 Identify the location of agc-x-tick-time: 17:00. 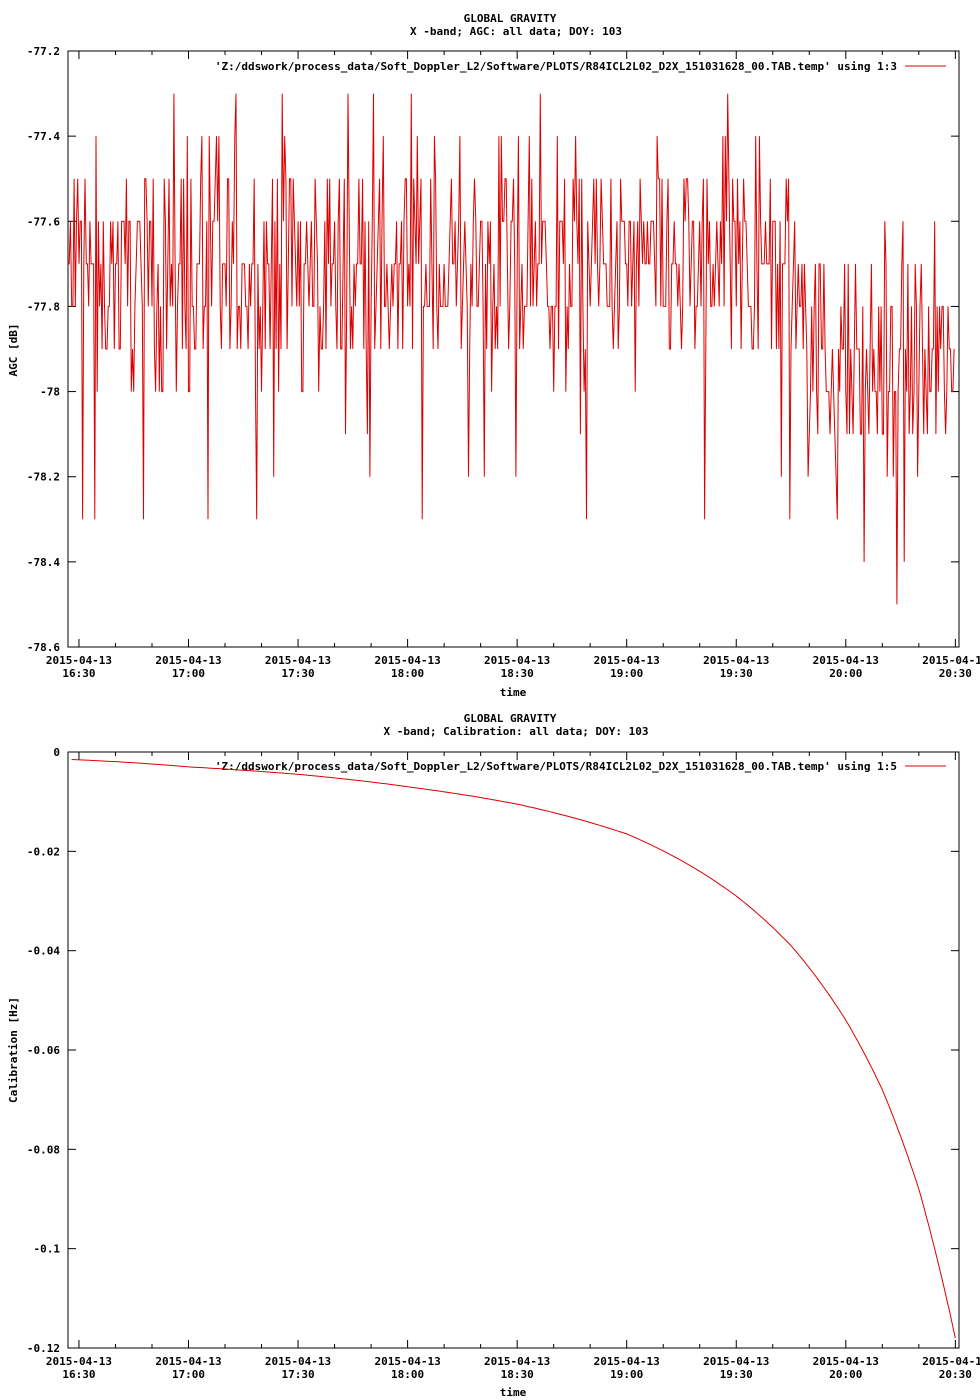
(188, 673).